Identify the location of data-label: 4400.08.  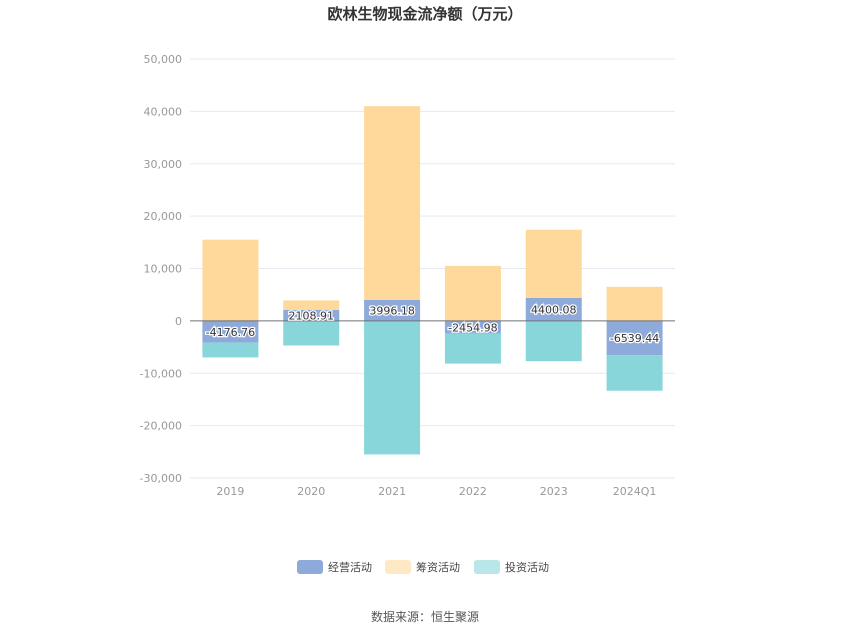
(554, 309).